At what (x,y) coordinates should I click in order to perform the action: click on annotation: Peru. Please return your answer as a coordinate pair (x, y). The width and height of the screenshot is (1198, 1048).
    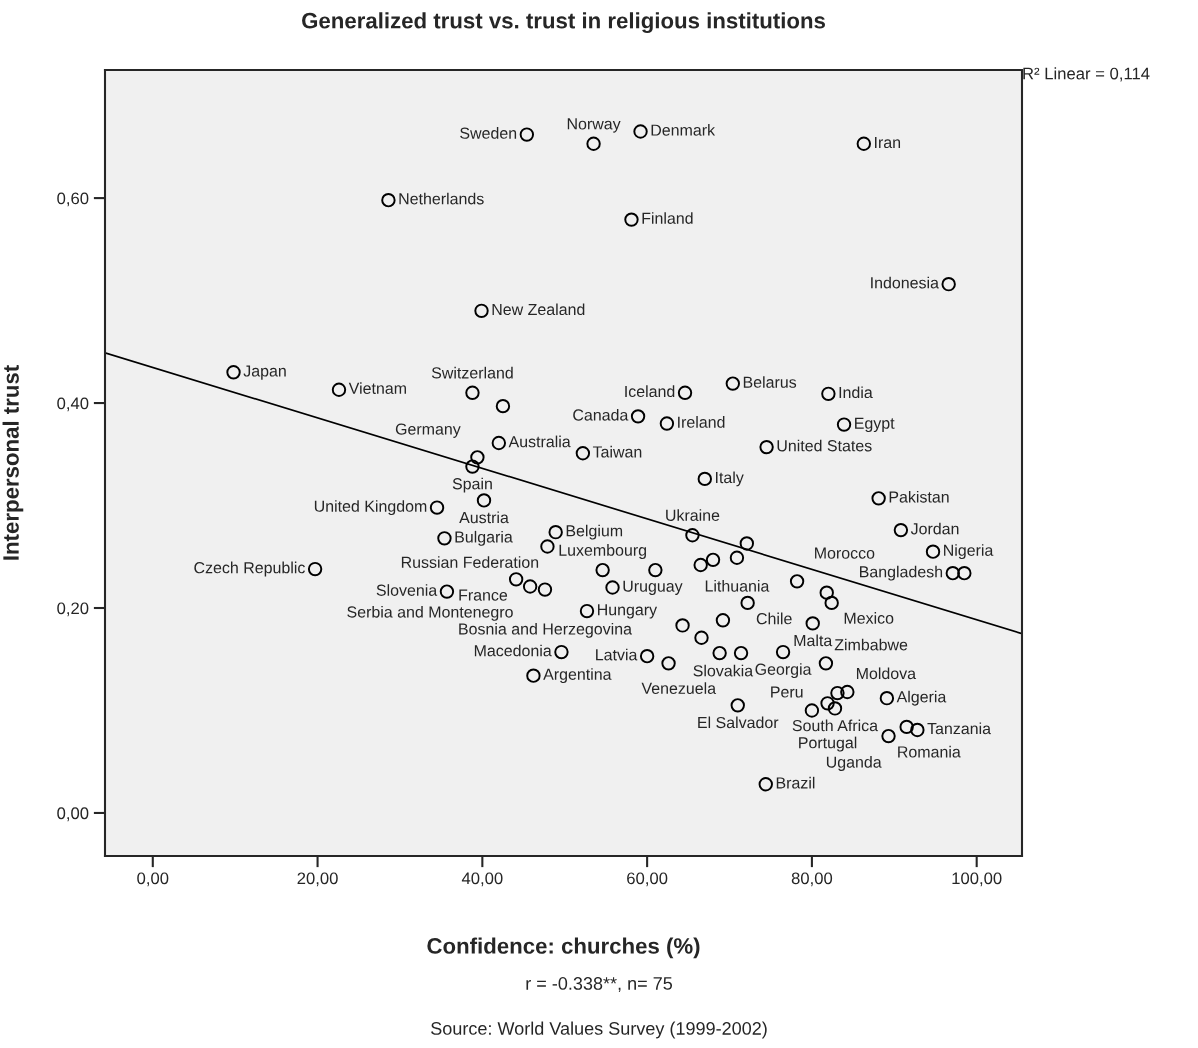
    Looking at the image, I should click on (787, 692).